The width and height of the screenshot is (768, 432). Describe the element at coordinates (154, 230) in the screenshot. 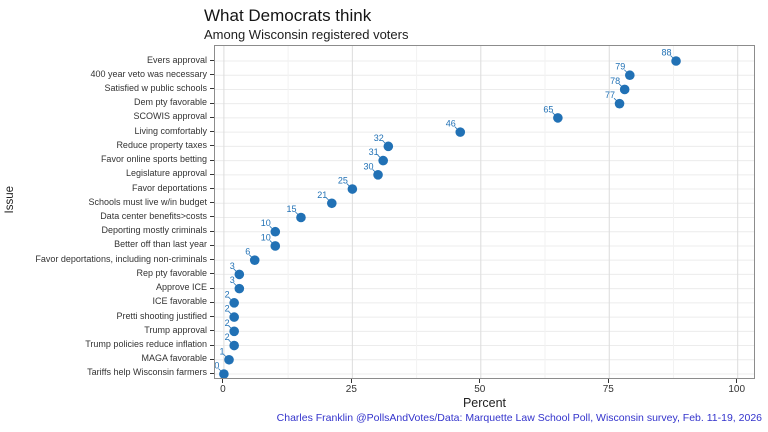

I see `y-axis-label: Deporting mostly criminals` at that location.